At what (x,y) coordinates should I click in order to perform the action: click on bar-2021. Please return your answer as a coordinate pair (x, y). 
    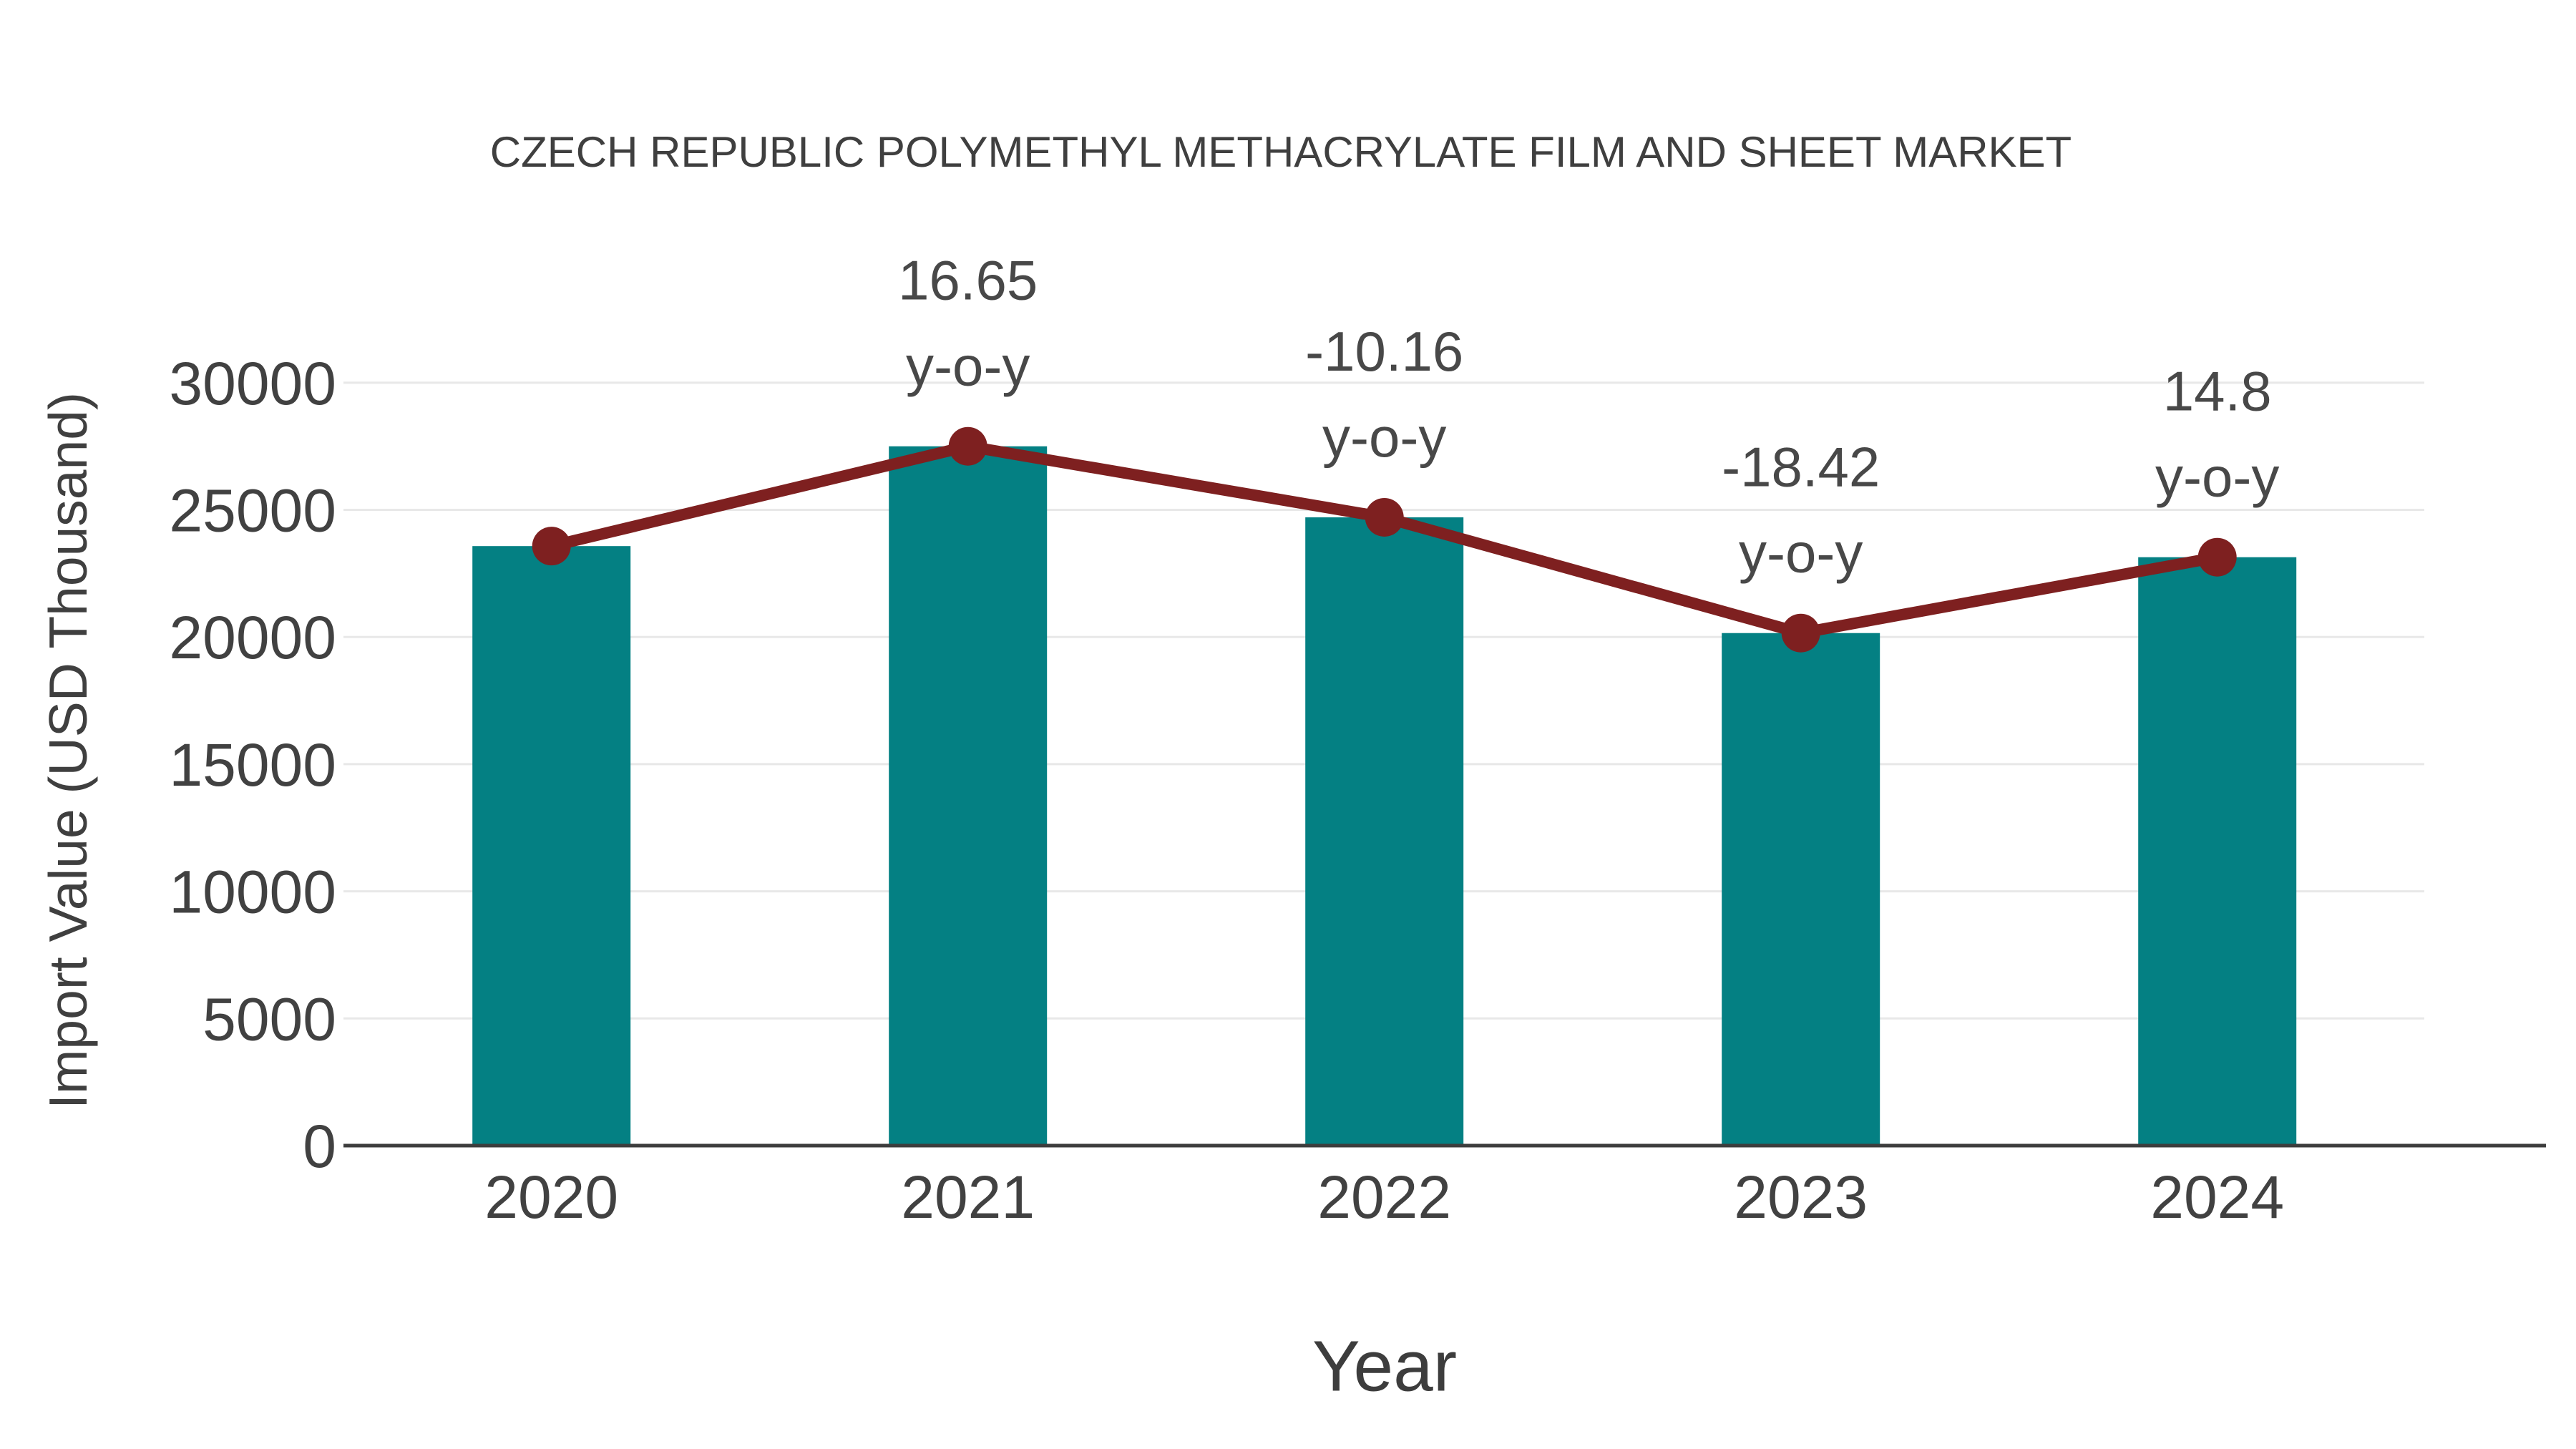
    Looking at the image, I should click on (968, 796).